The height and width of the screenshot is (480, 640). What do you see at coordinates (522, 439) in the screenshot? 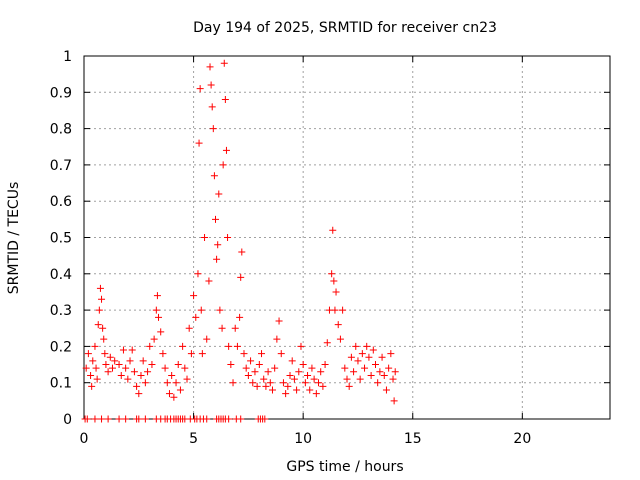
I see `x-tick-label: 20` at bounding box center [522, 439].